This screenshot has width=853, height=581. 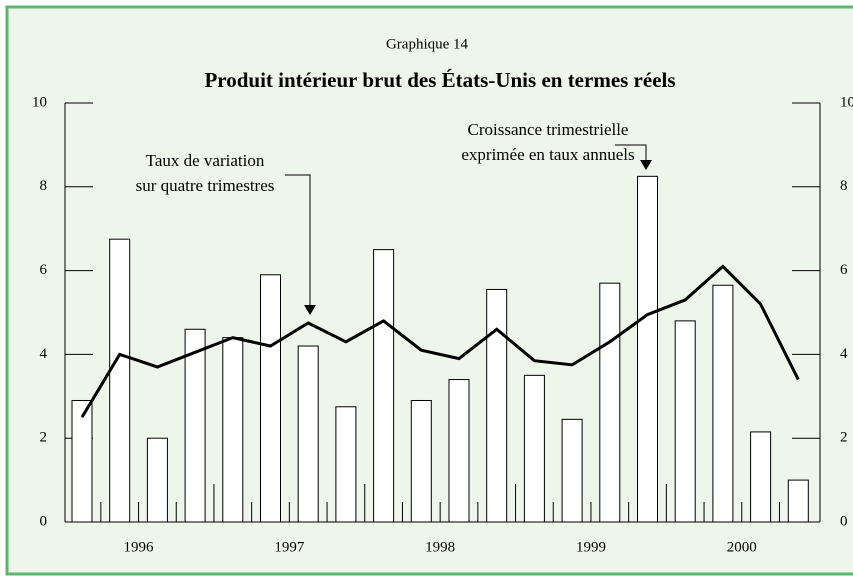 What do you see at coordinates (844, 438) in the screenshot?
I see `y2-tick-label: 2` at bounding box center [844, 438].